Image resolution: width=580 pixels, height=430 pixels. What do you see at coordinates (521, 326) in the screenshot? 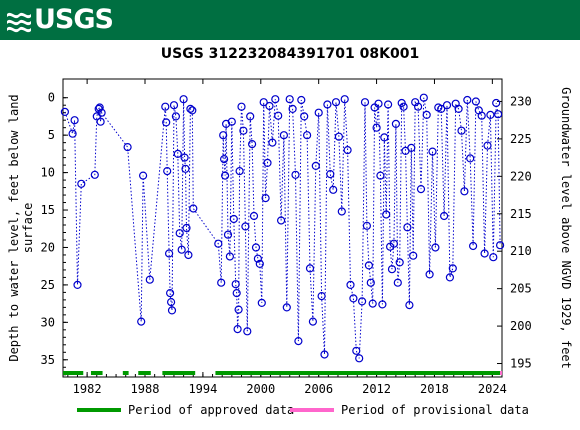
I see `right-y-tick-label: 200` at bounding box center [521, 326].